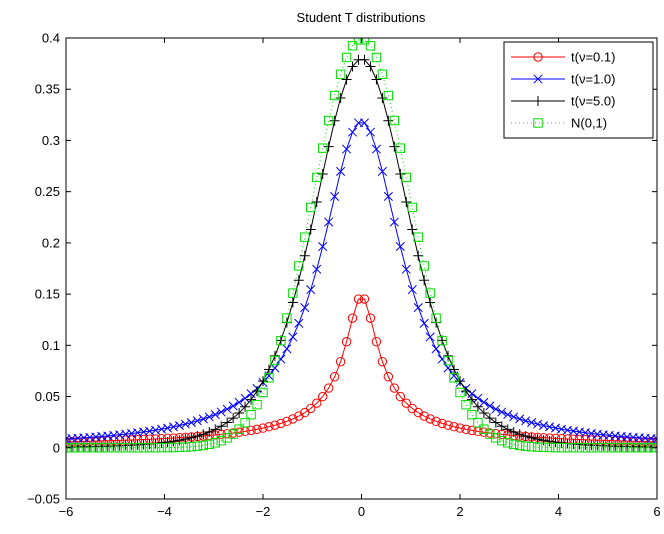 The height and width of the screenshot is (534, 664). What do you see at coordinates (589, 123) in the screenshot?
I see `legend-label: N(0,1)` at bounding box center [589, 123].